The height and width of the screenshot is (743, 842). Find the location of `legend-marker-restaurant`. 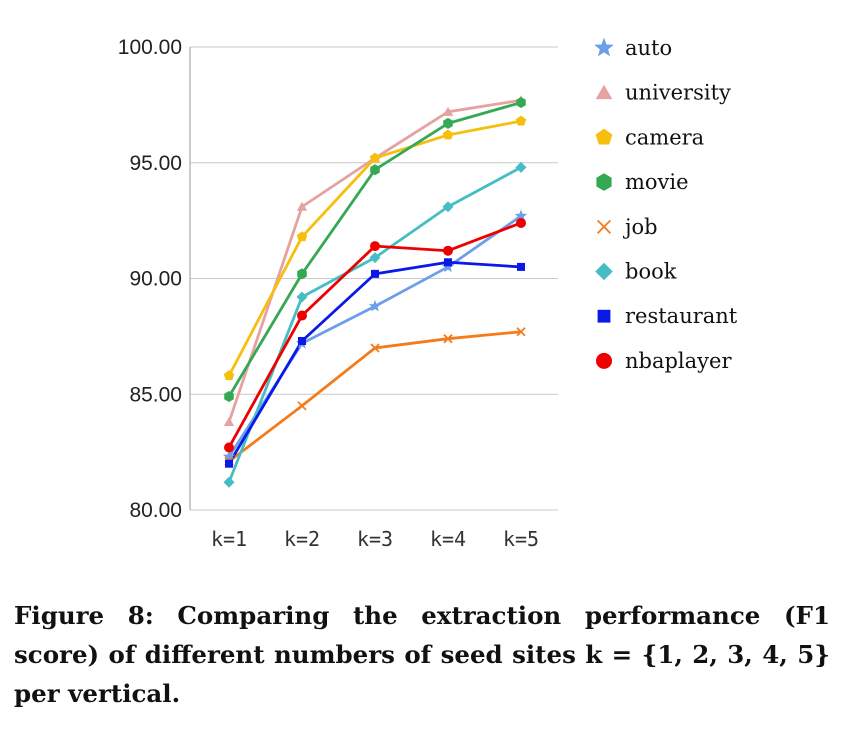

legend-marker-restaurant is located at coordinates (604, 316).